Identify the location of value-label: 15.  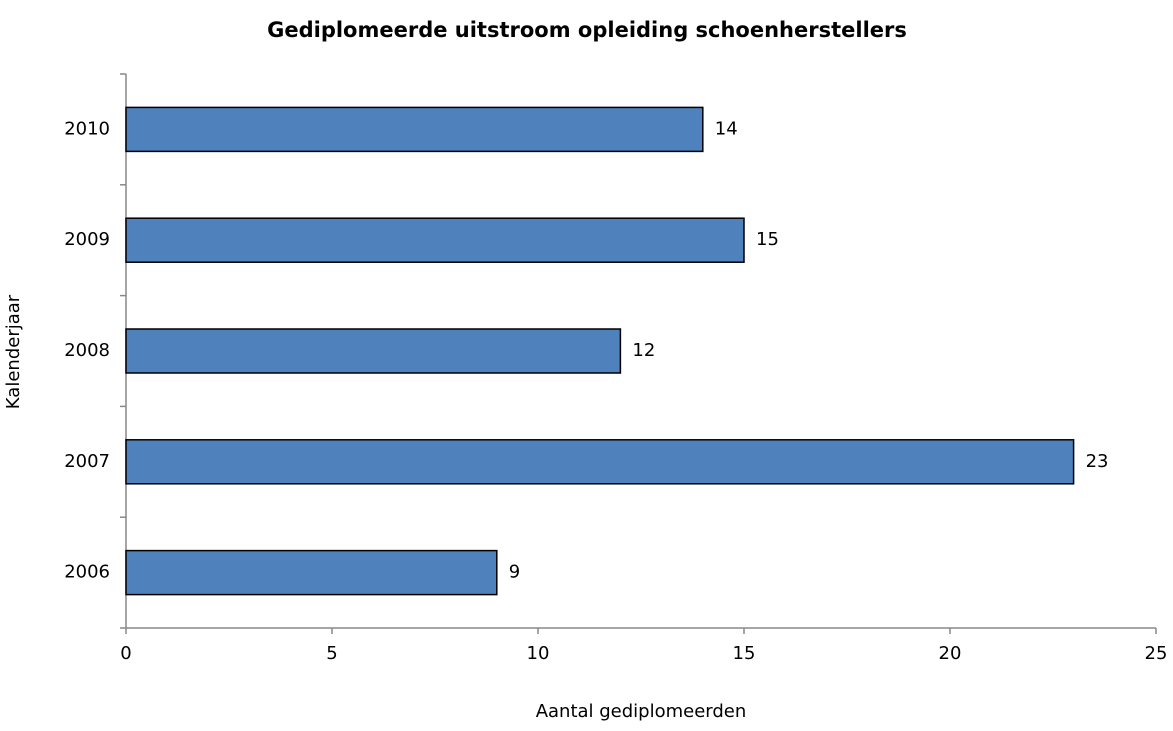
(767, 239).